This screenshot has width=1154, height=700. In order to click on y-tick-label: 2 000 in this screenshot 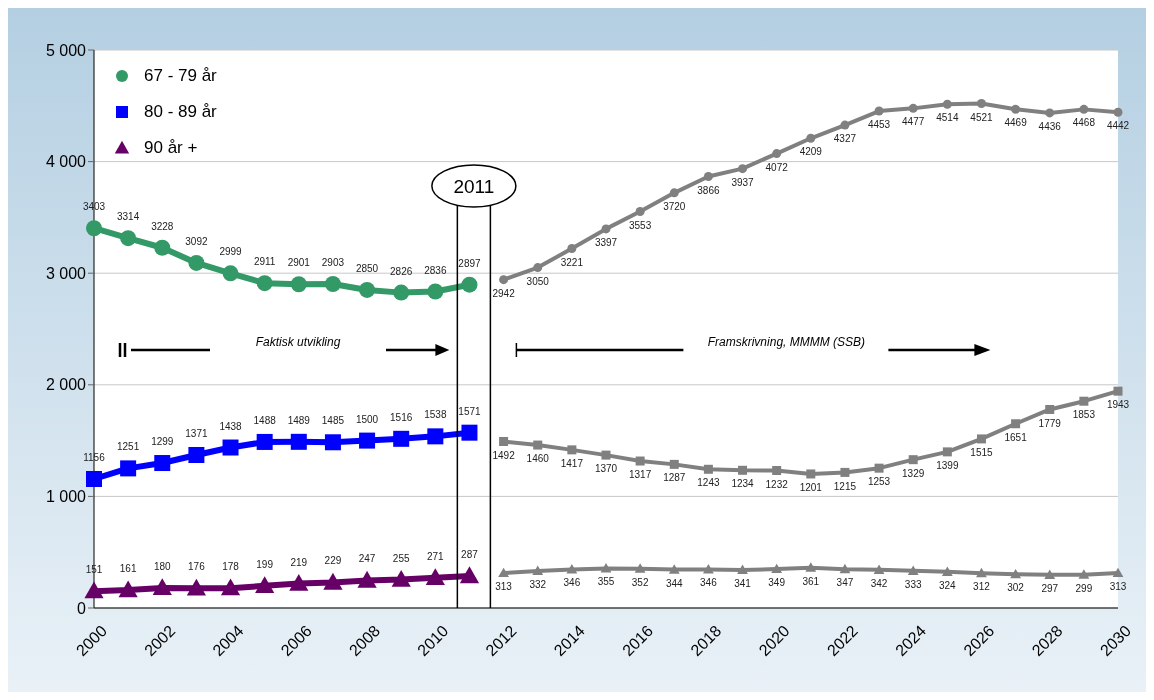, I will do `click(66, 385)`.